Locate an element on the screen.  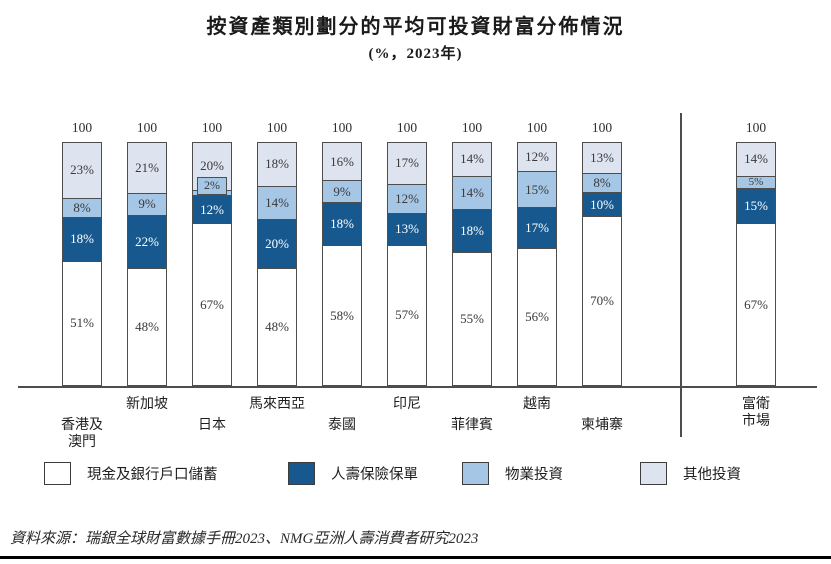
bar-2: 21% 9% 22% 48% is located at coordinates (147, 264).